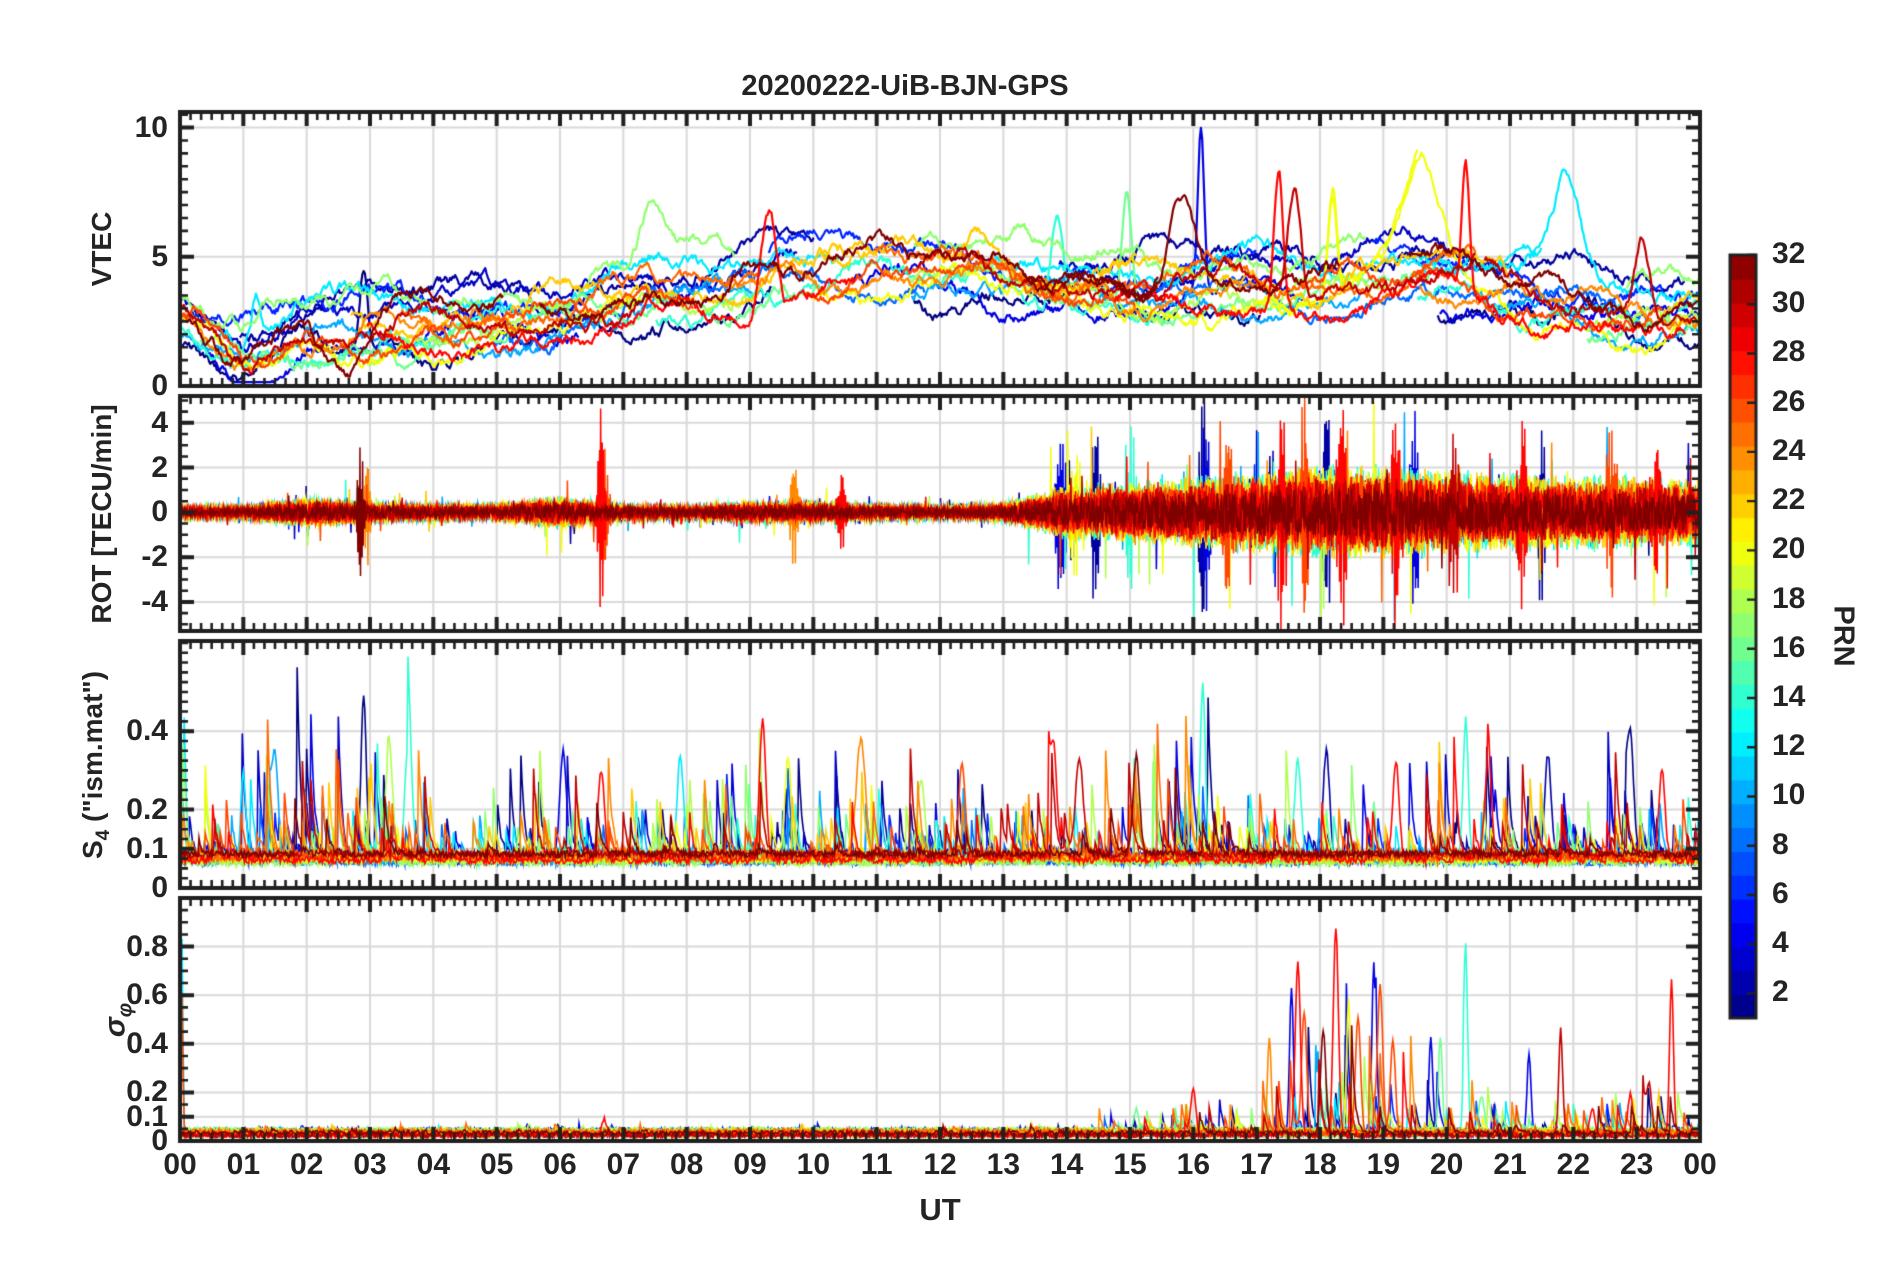  Describe the element at coordinates (1789, 647) in the screenshot. I see `colorbar-tick-label: 16` at that location.